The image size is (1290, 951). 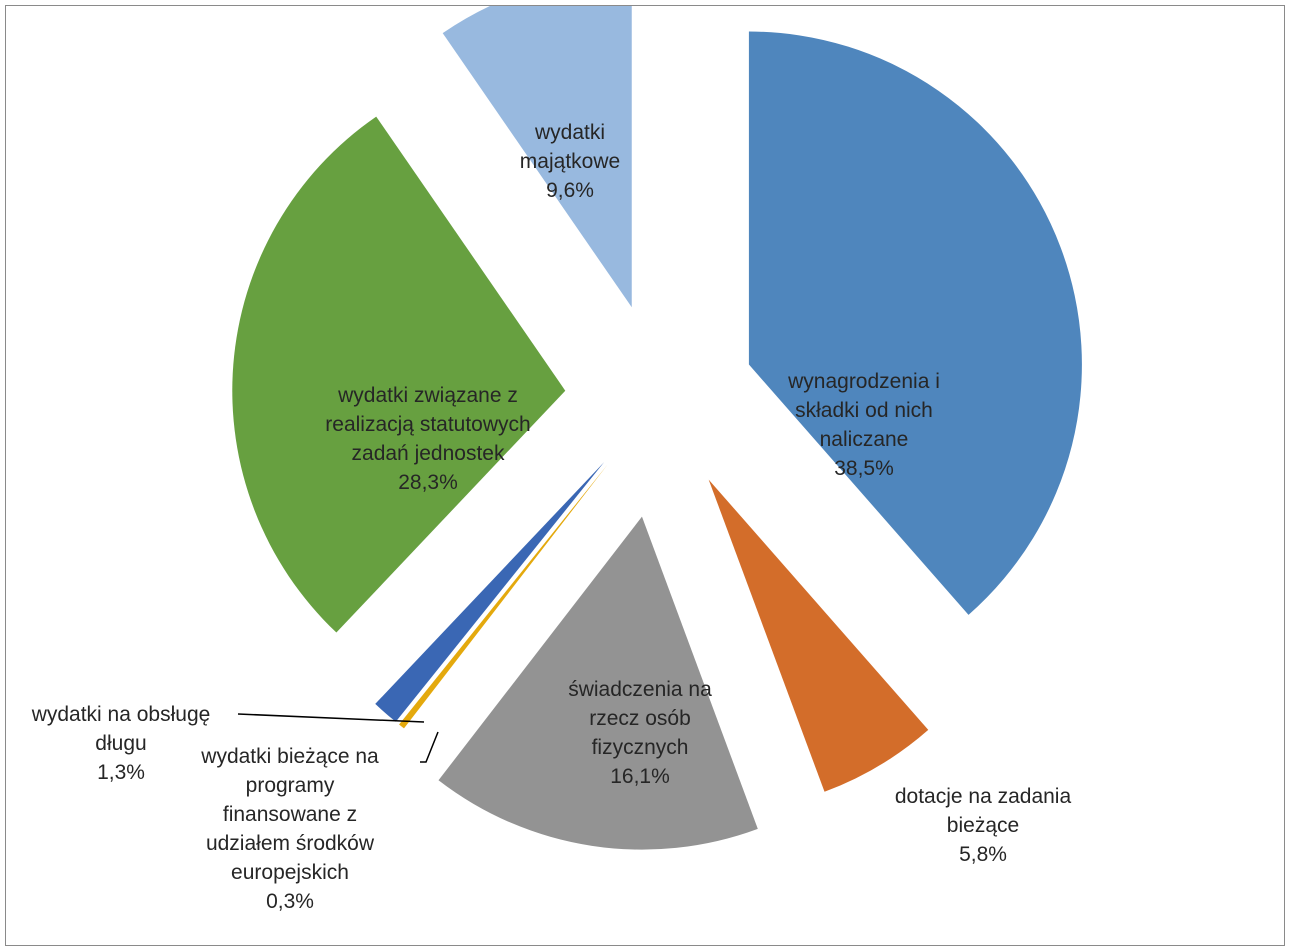 I want to click on slice-label-line: wydatki na obsługę, so click(x=121, y=714).